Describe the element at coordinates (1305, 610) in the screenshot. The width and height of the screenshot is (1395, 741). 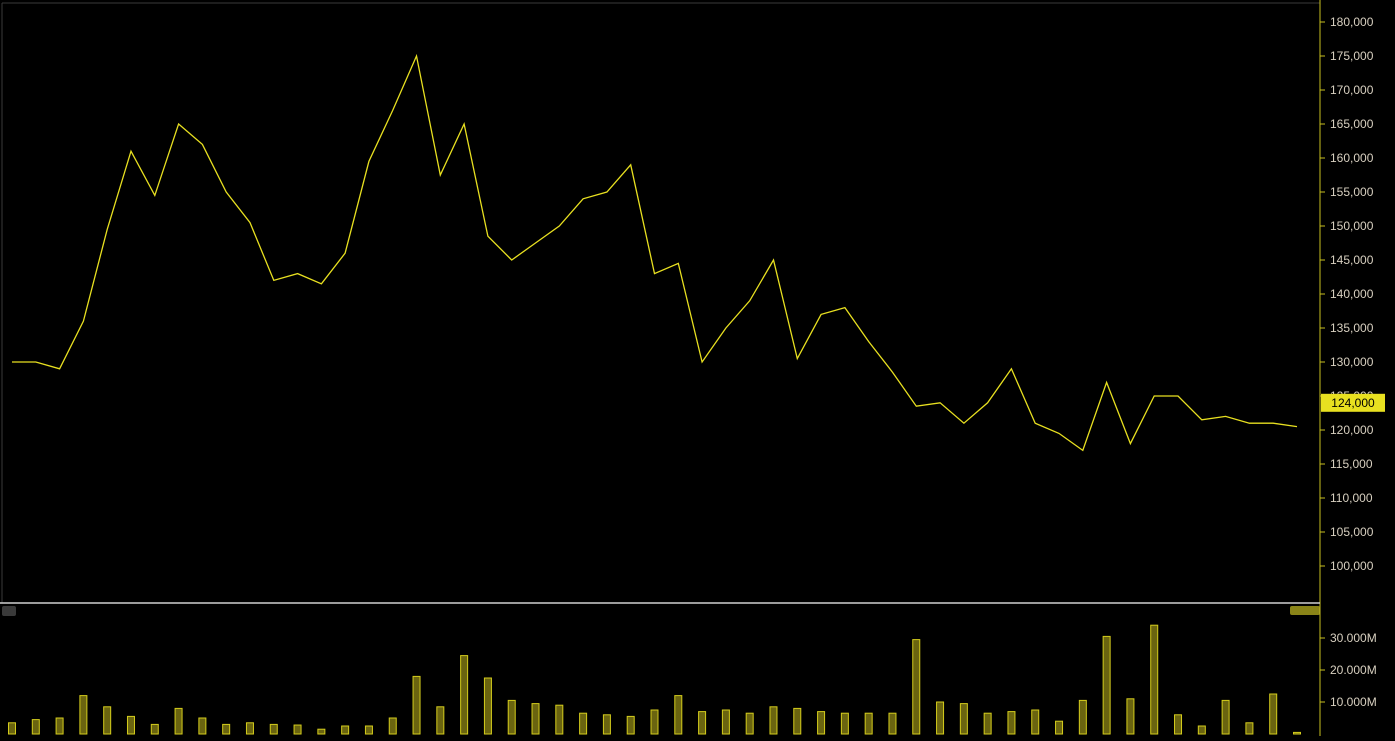
I see `panel-controls-right` at that location.